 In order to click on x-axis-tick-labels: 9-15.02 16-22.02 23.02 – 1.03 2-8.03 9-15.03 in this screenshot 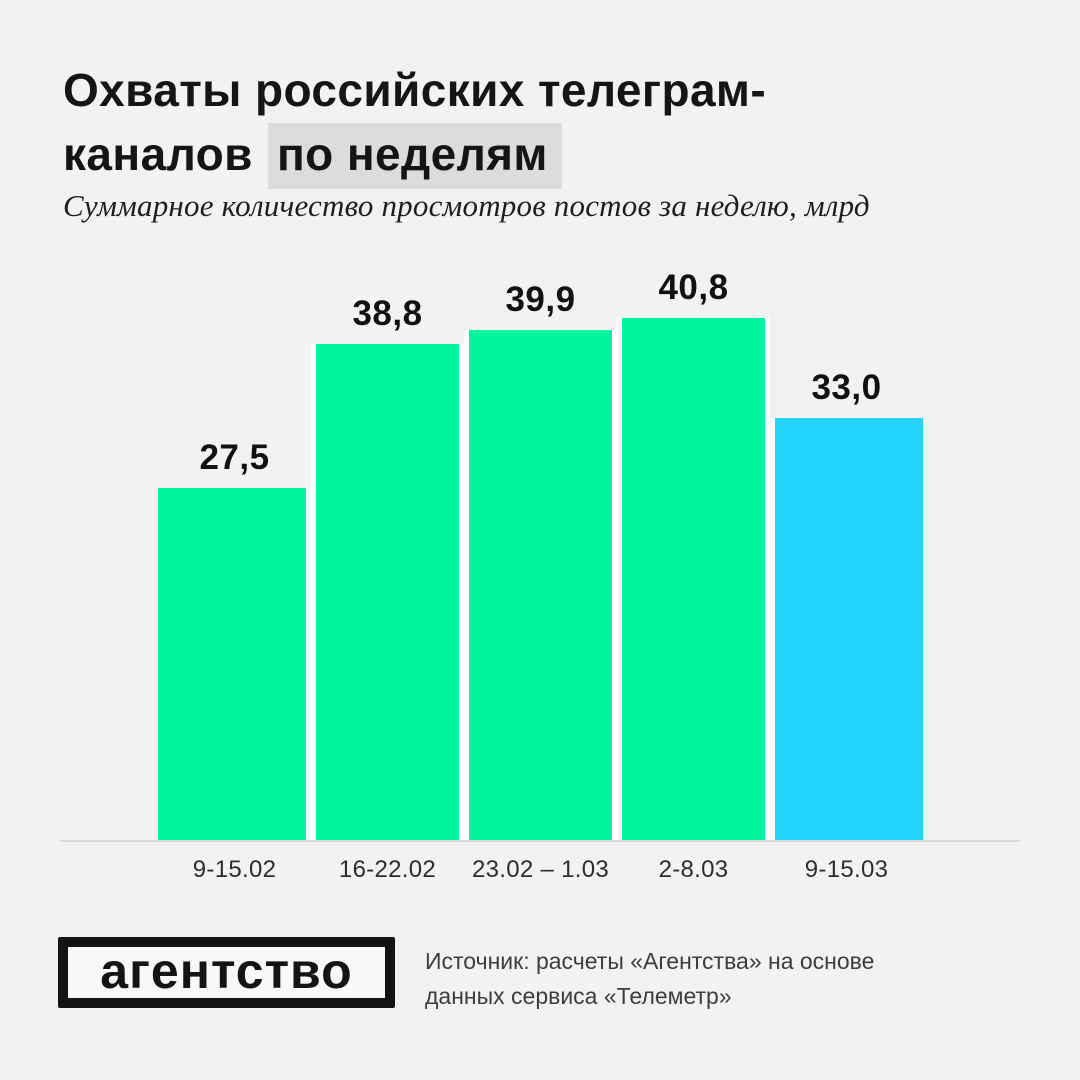, I will do `click(540, 870)`.